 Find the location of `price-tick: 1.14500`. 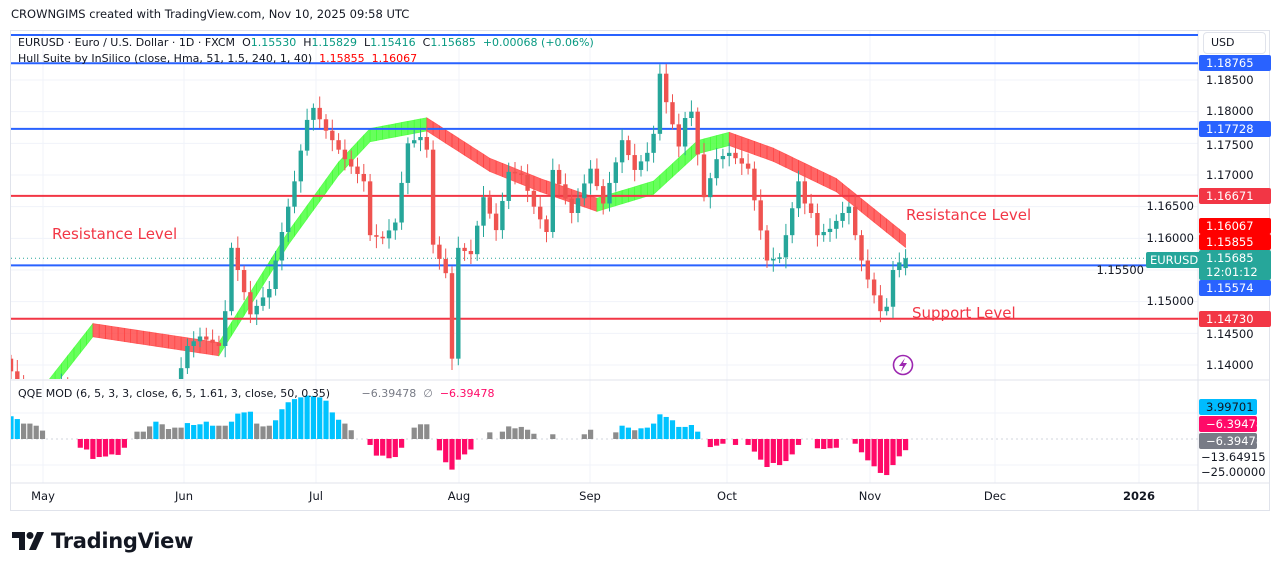

price-tick: 1.14500 is located at coordinates (1230, 333).